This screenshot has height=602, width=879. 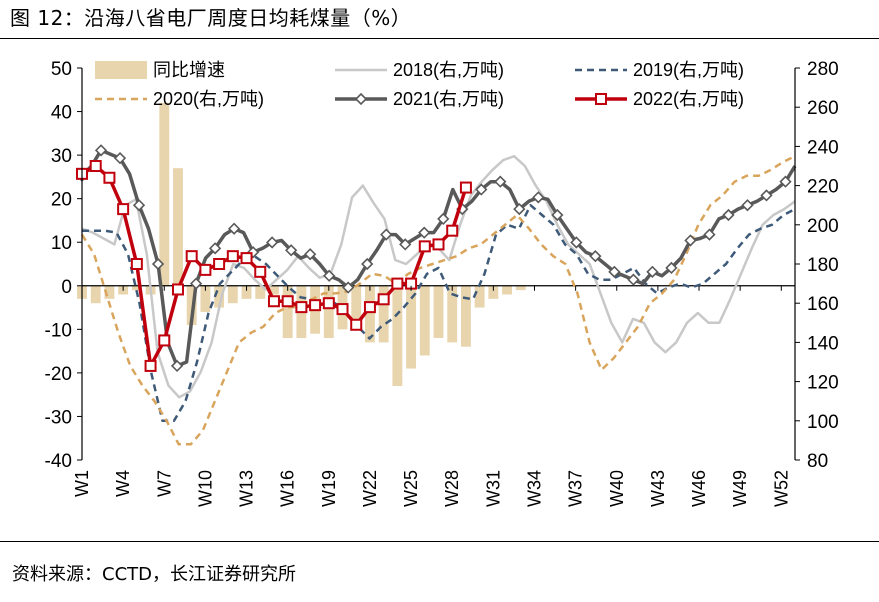 What do you see at coordinates (123, 483) in the screenshot?
I see `x-tick-label: W4` at bounding box center [123, 483].